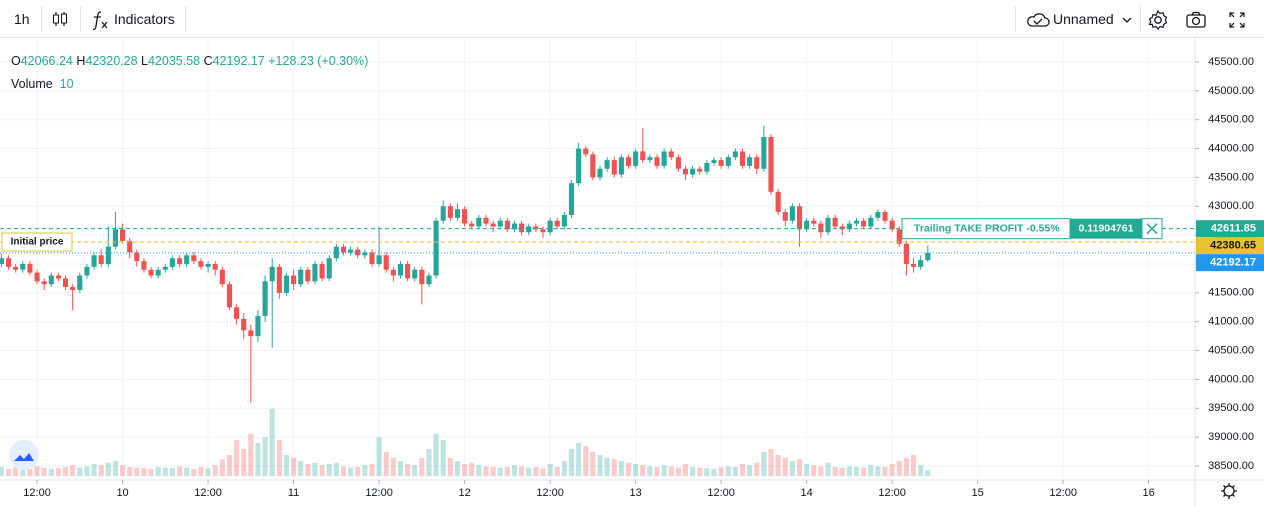 Image resolution: width=1264 pixels, height=506 pixels. Describe the element at coordinates (60, 19) in the screenshot. I see `chart-type-icon` at that location.